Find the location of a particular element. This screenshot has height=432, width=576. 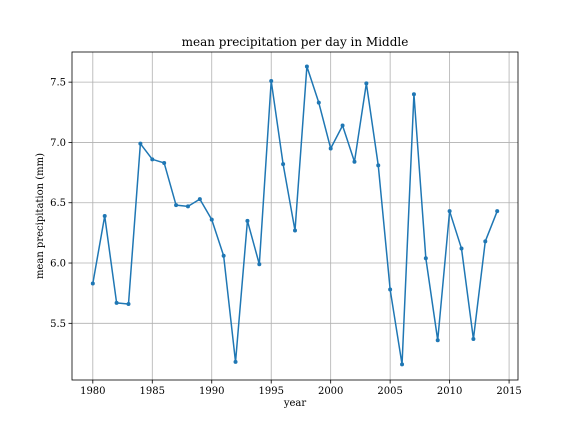

y-tick-label: 5.5 is located at coordinates (58, 324).